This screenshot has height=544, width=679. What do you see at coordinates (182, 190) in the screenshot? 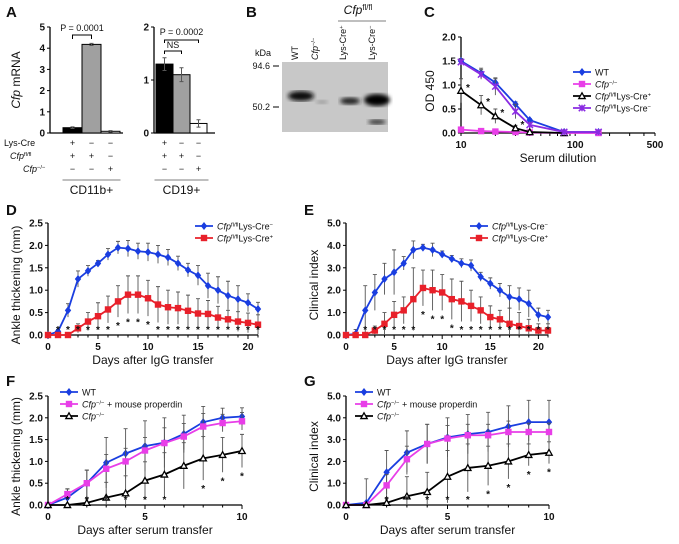
I see `group-label: CD19+` at bounding box center [182, 190].